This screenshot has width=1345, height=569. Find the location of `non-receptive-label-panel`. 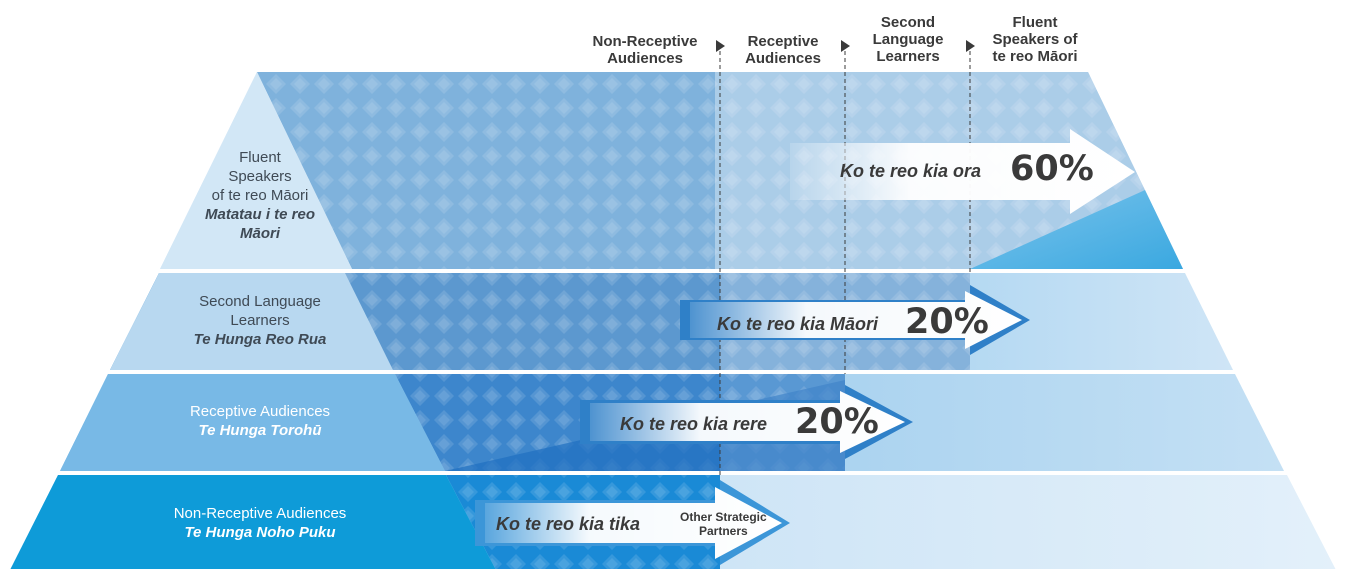

non-receptive-label-panel is located at coordinates (253, 522).